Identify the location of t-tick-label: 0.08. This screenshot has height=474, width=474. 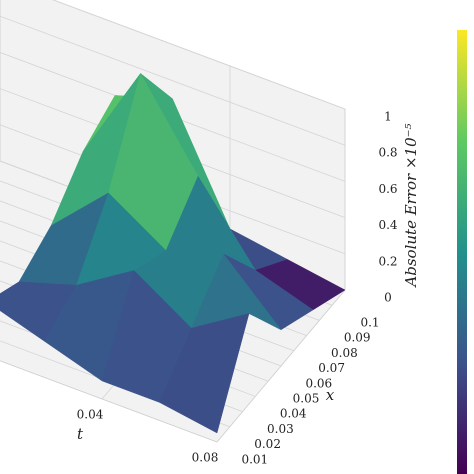
(205, 458).